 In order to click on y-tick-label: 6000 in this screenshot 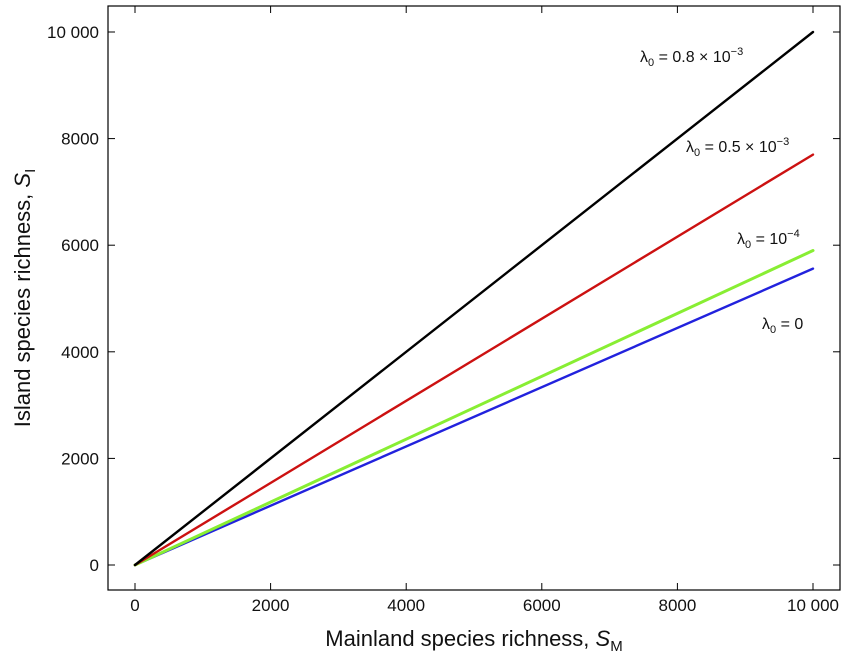, I will do `click(80, 245)`.